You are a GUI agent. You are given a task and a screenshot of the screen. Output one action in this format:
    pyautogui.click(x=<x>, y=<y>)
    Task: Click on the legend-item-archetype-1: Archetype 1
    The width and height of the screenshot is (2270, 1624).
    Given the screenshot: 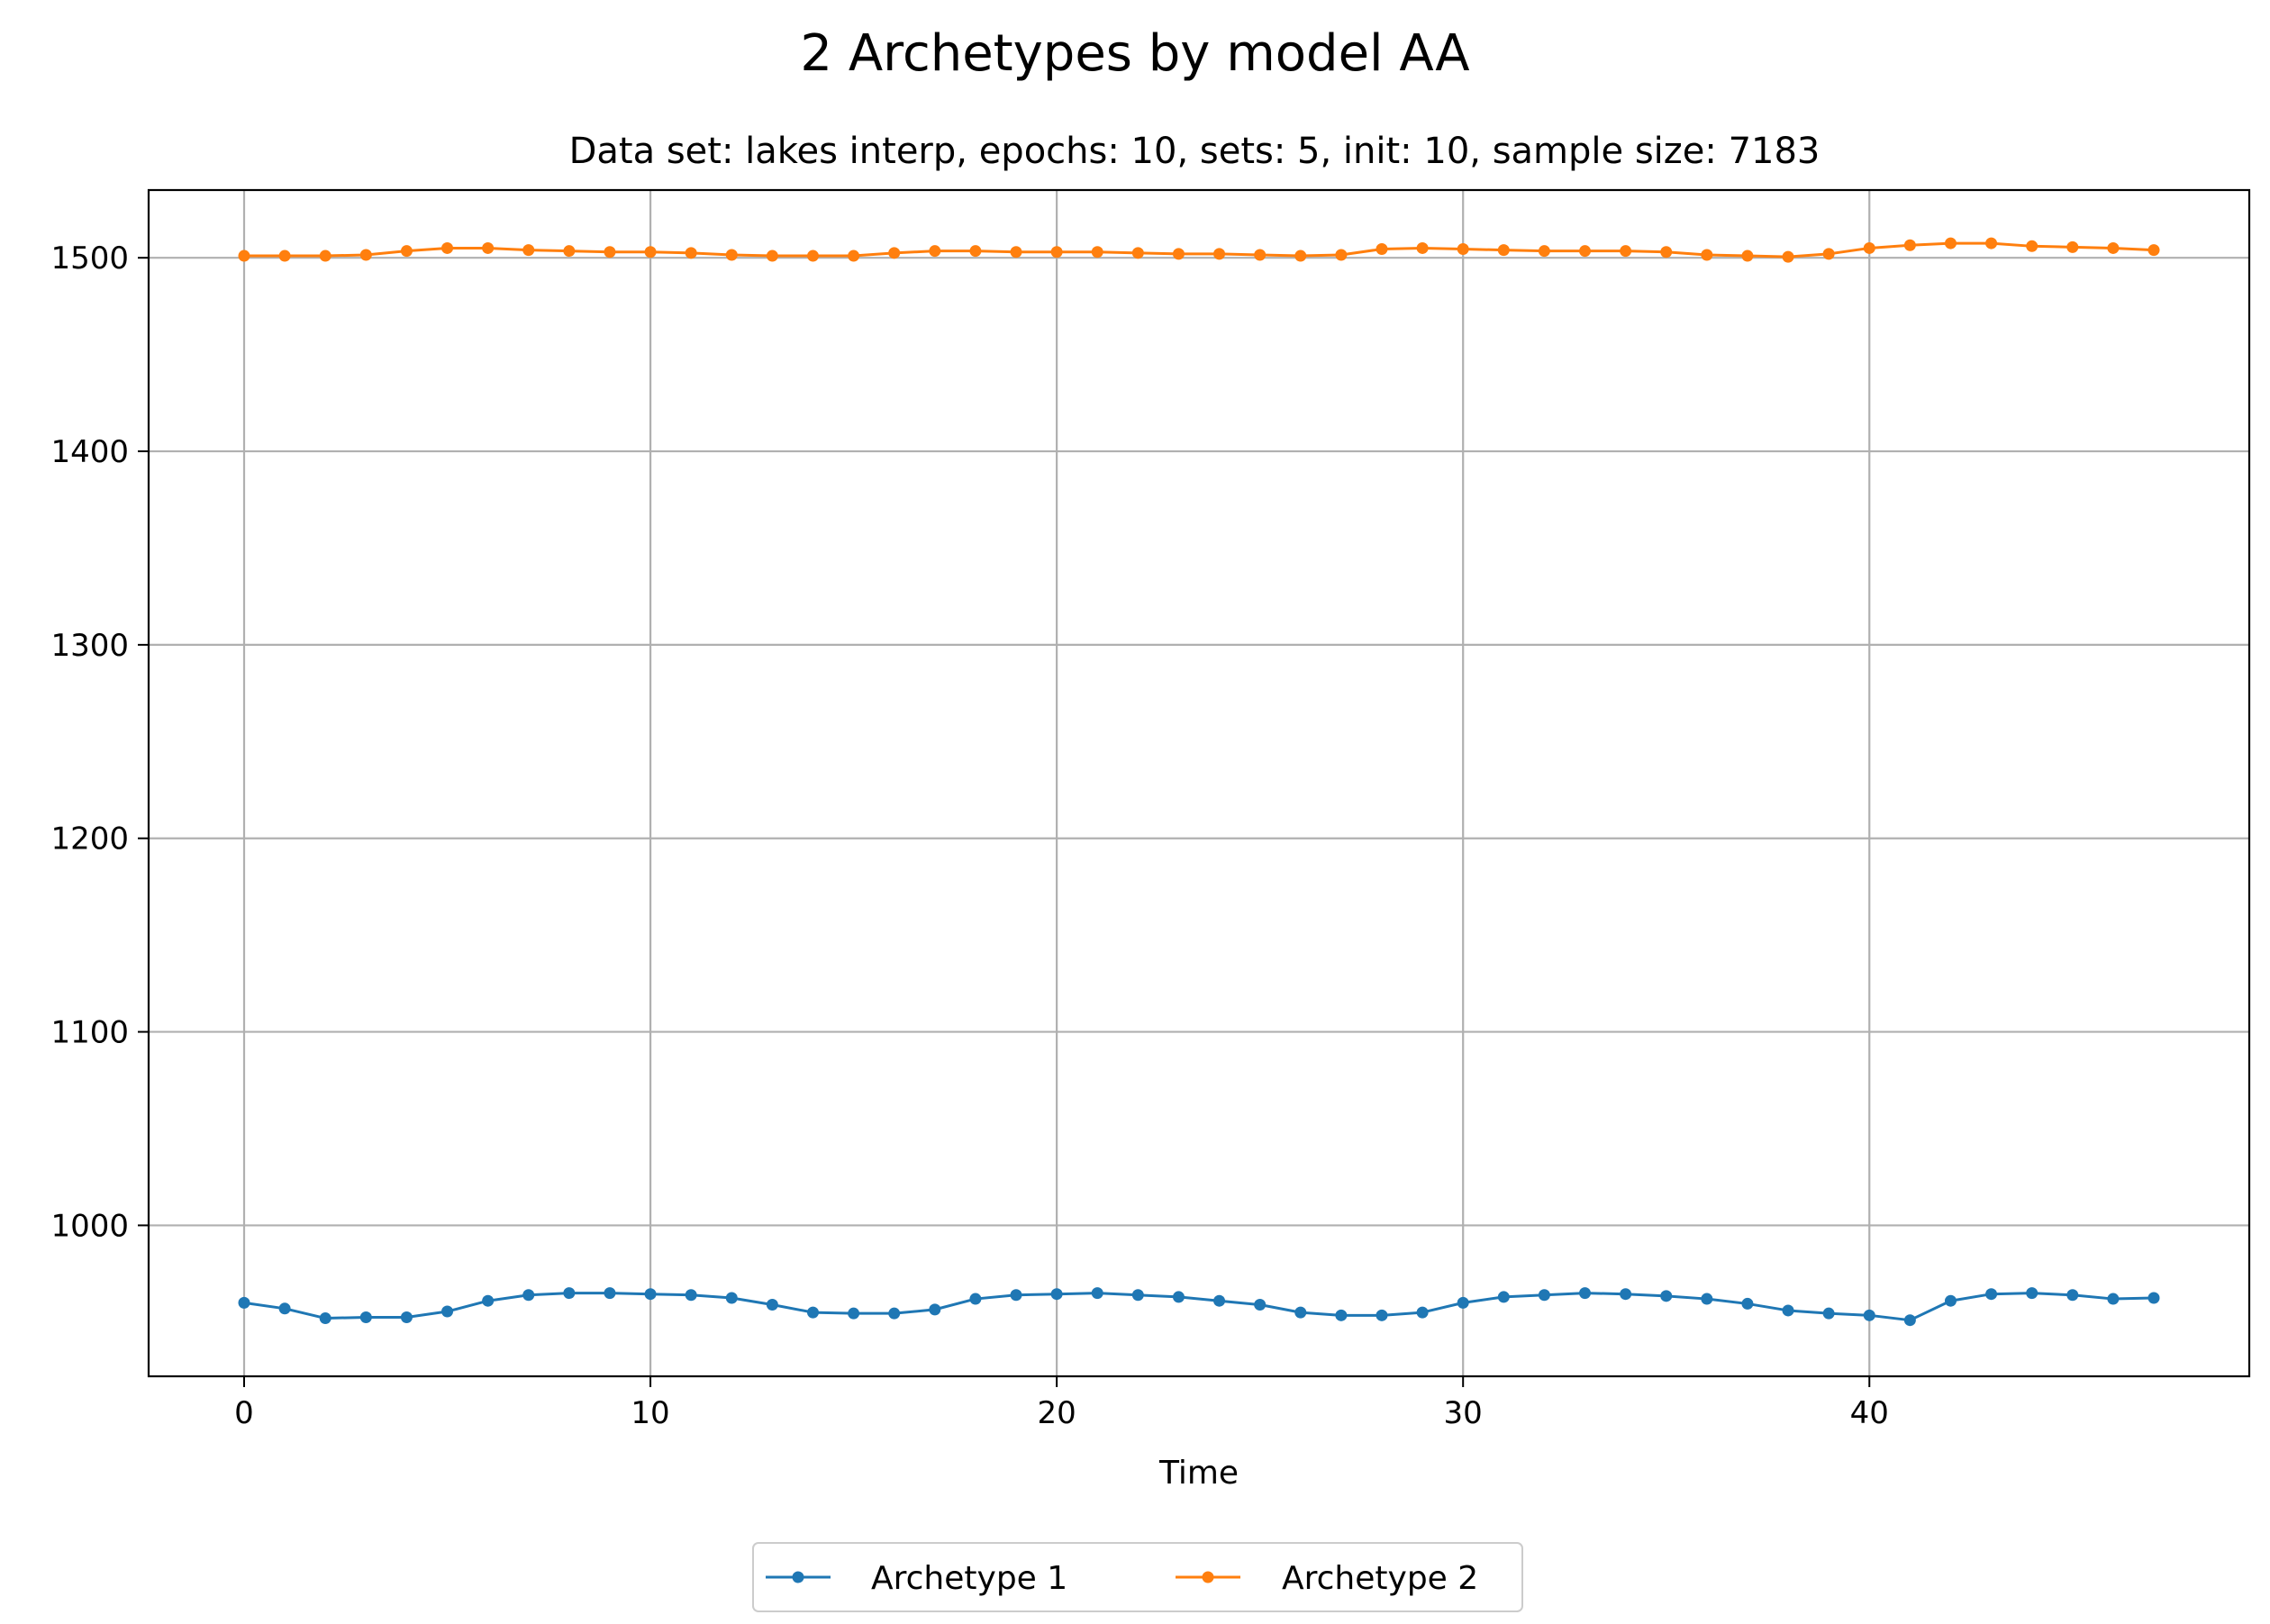 What is the action you would take?
    pyautogui.click(x=916, y=1578)
    